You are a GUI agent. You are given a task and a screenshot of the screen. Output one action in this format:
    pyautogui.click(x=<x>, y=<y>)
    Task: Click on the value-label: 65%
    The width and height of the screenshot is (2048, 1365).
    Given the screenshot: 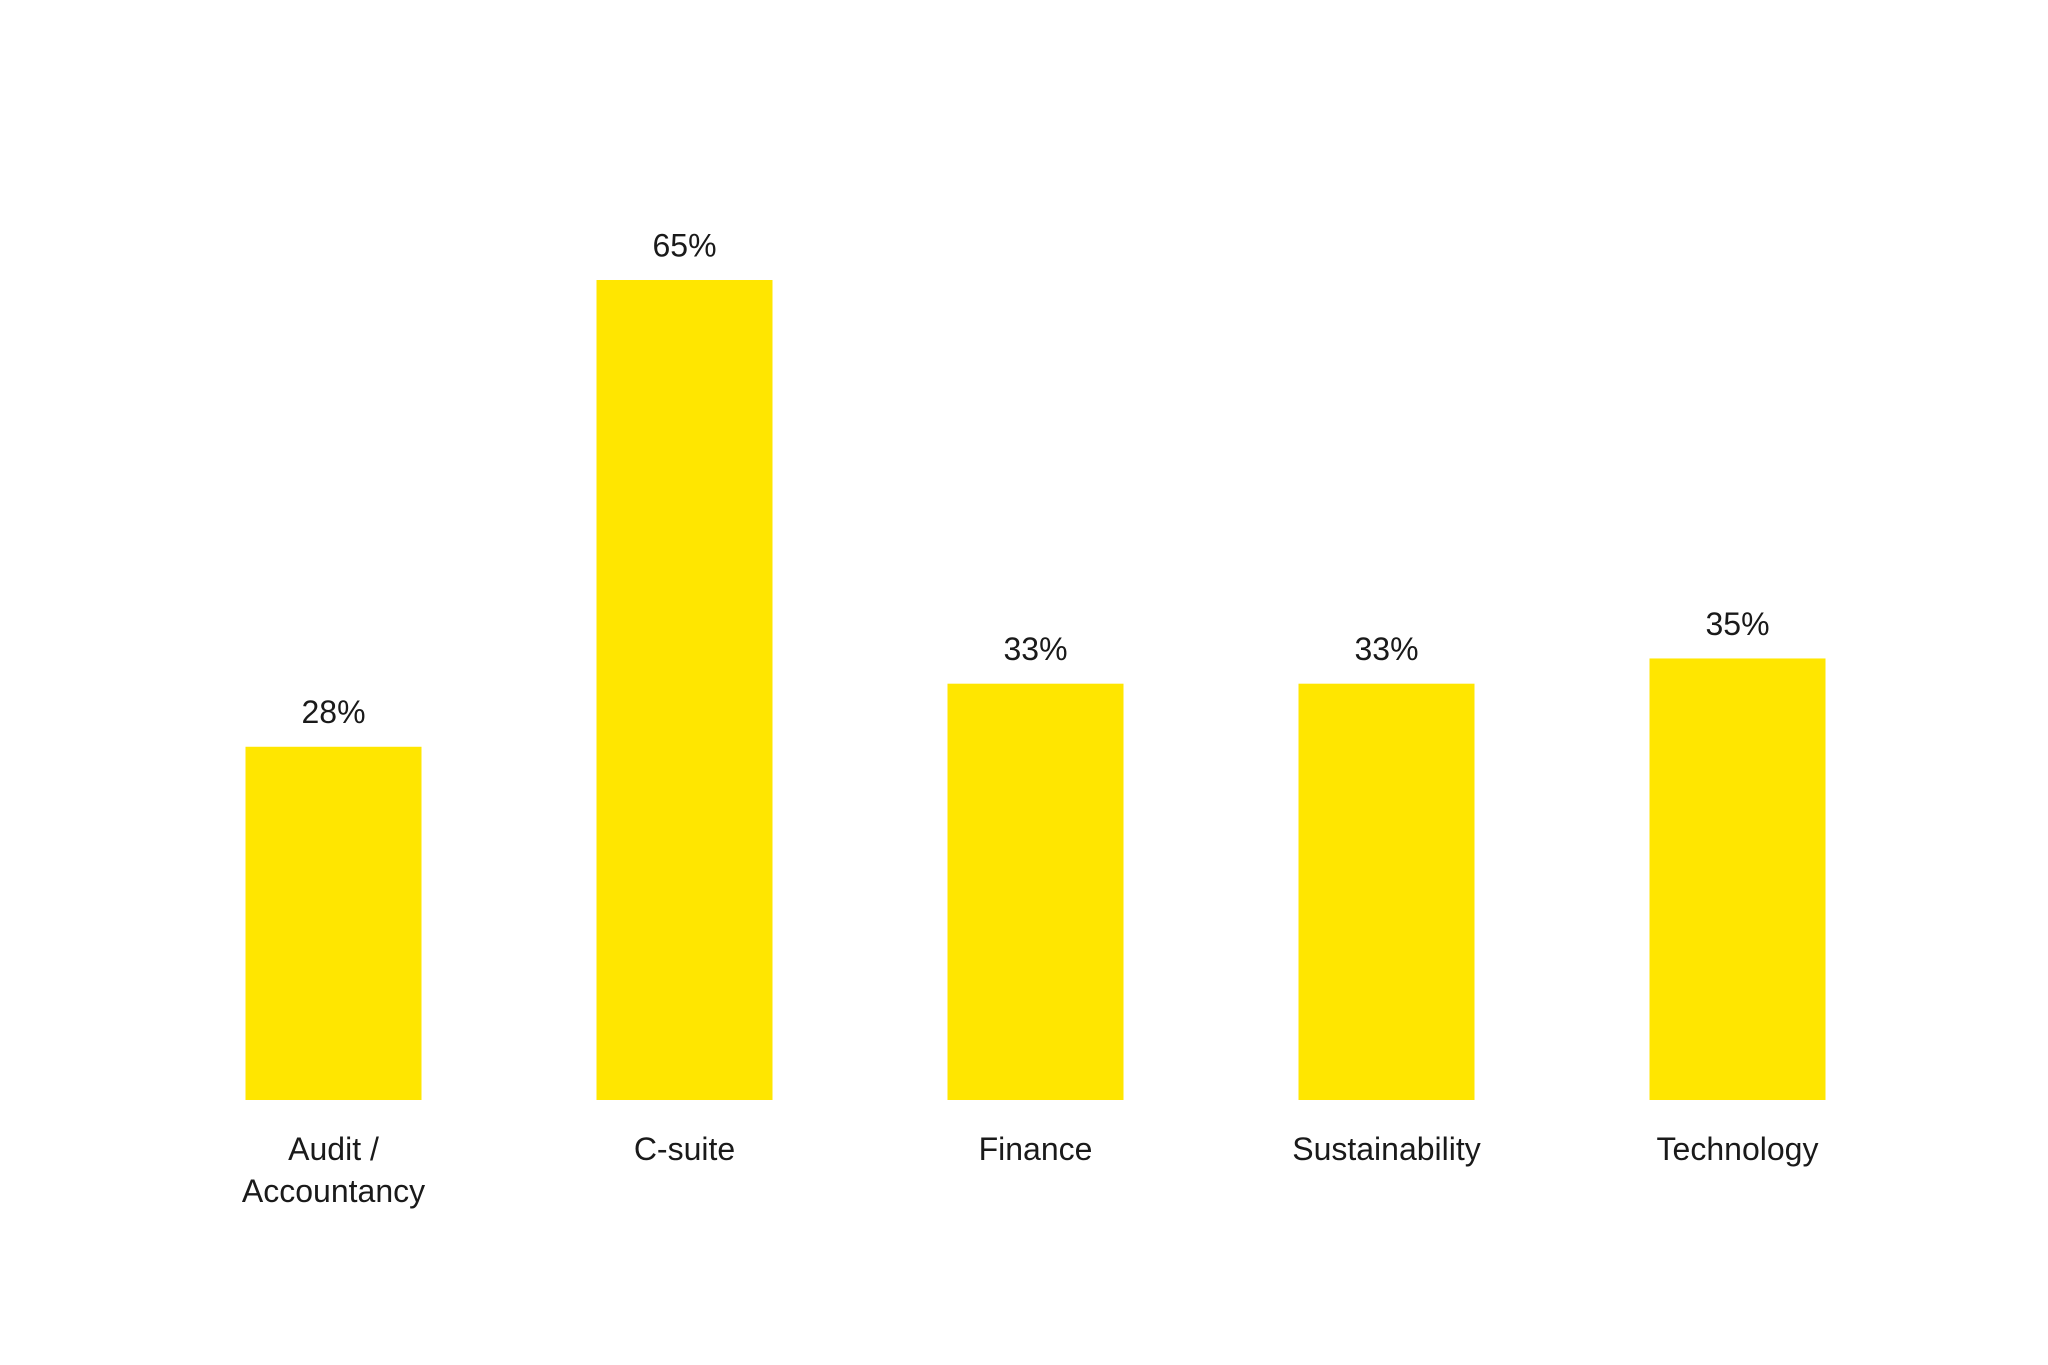 What is the action you would take?
    pyautogui.click(x=684, y=245)
    